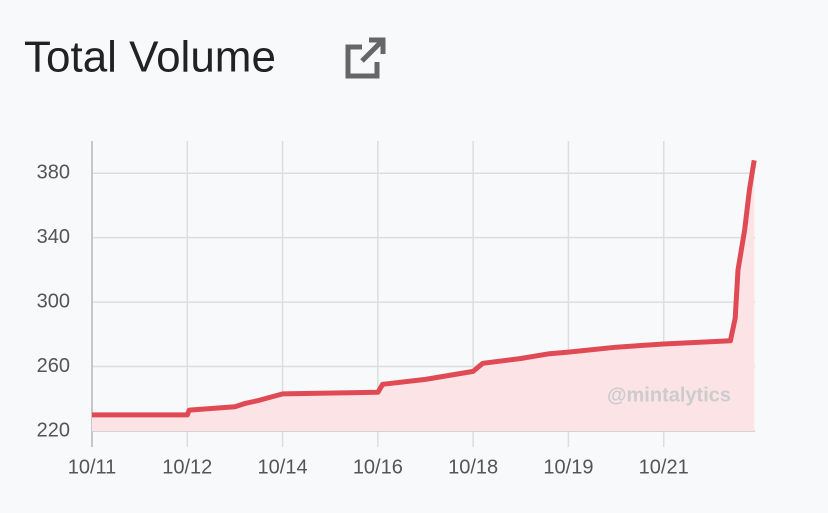  I want to click on y-tick-label: 300, so click(53, 301).